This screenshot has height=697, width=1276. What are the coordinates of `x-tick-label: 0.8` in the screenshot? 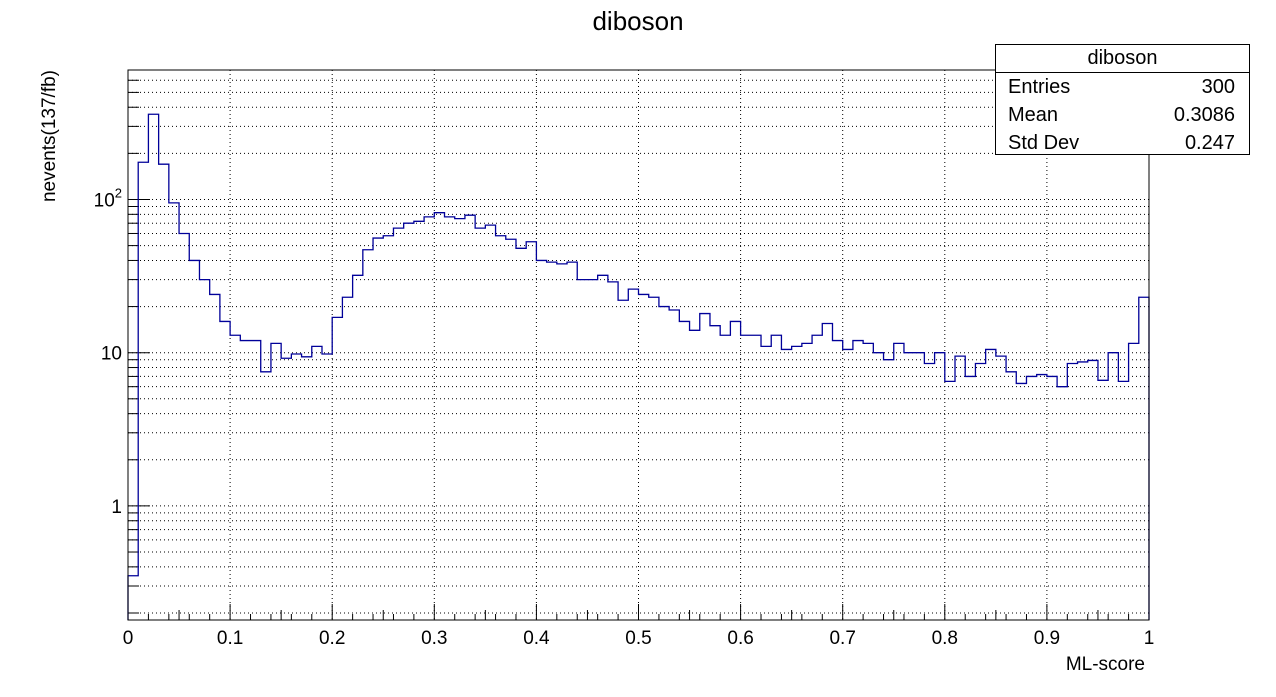 It's located at (945, 638).